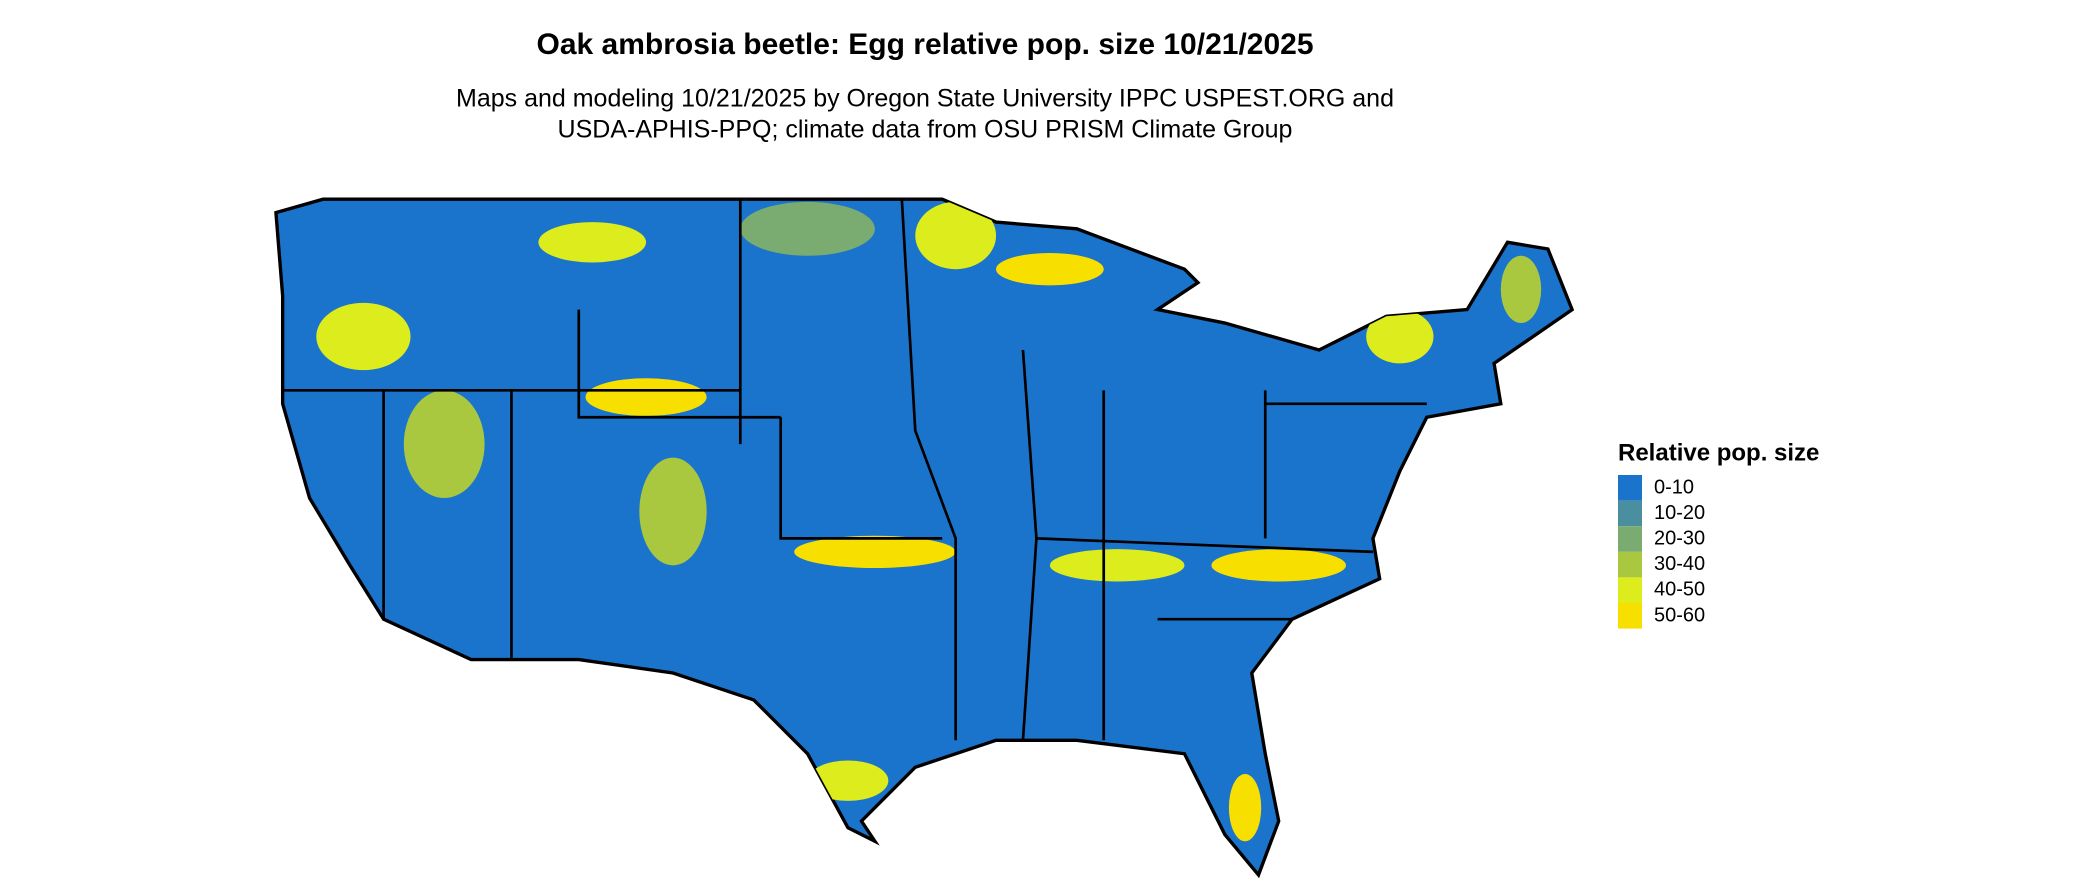  I want to click on legend-label: 10-20, so click(1679, 513).